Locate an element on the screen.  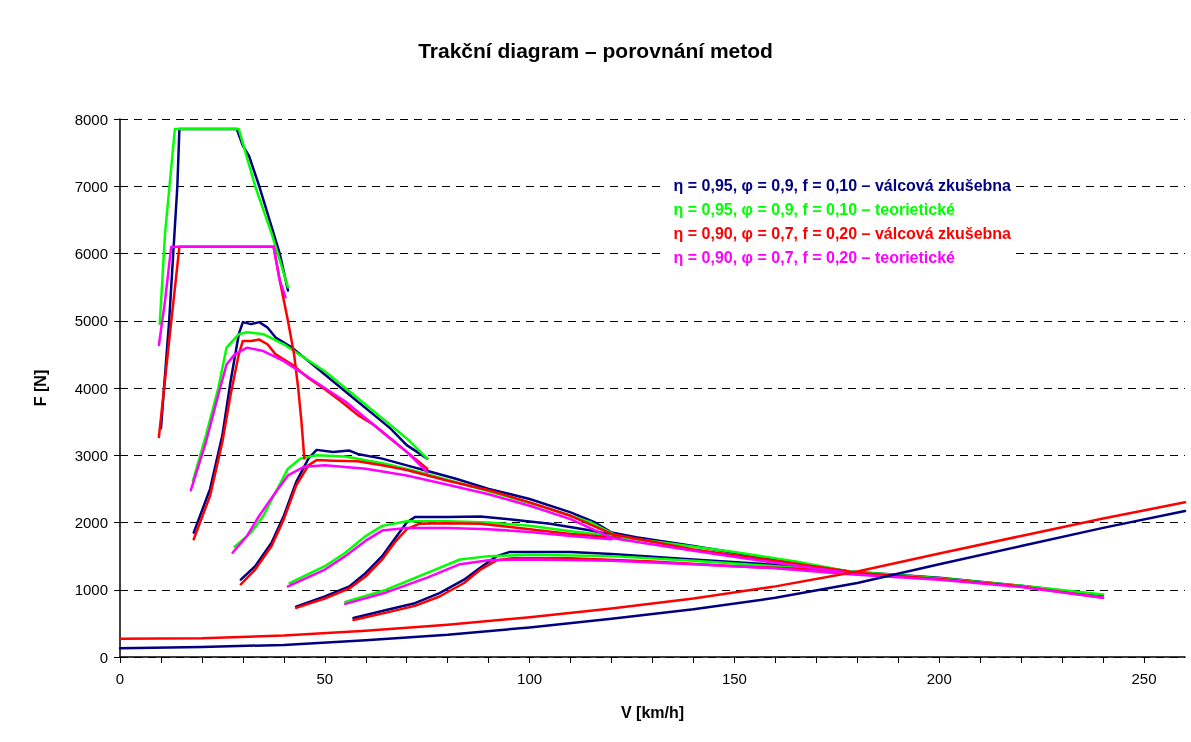
y-tick-label: 2000 is located at coordinates (91, 522).